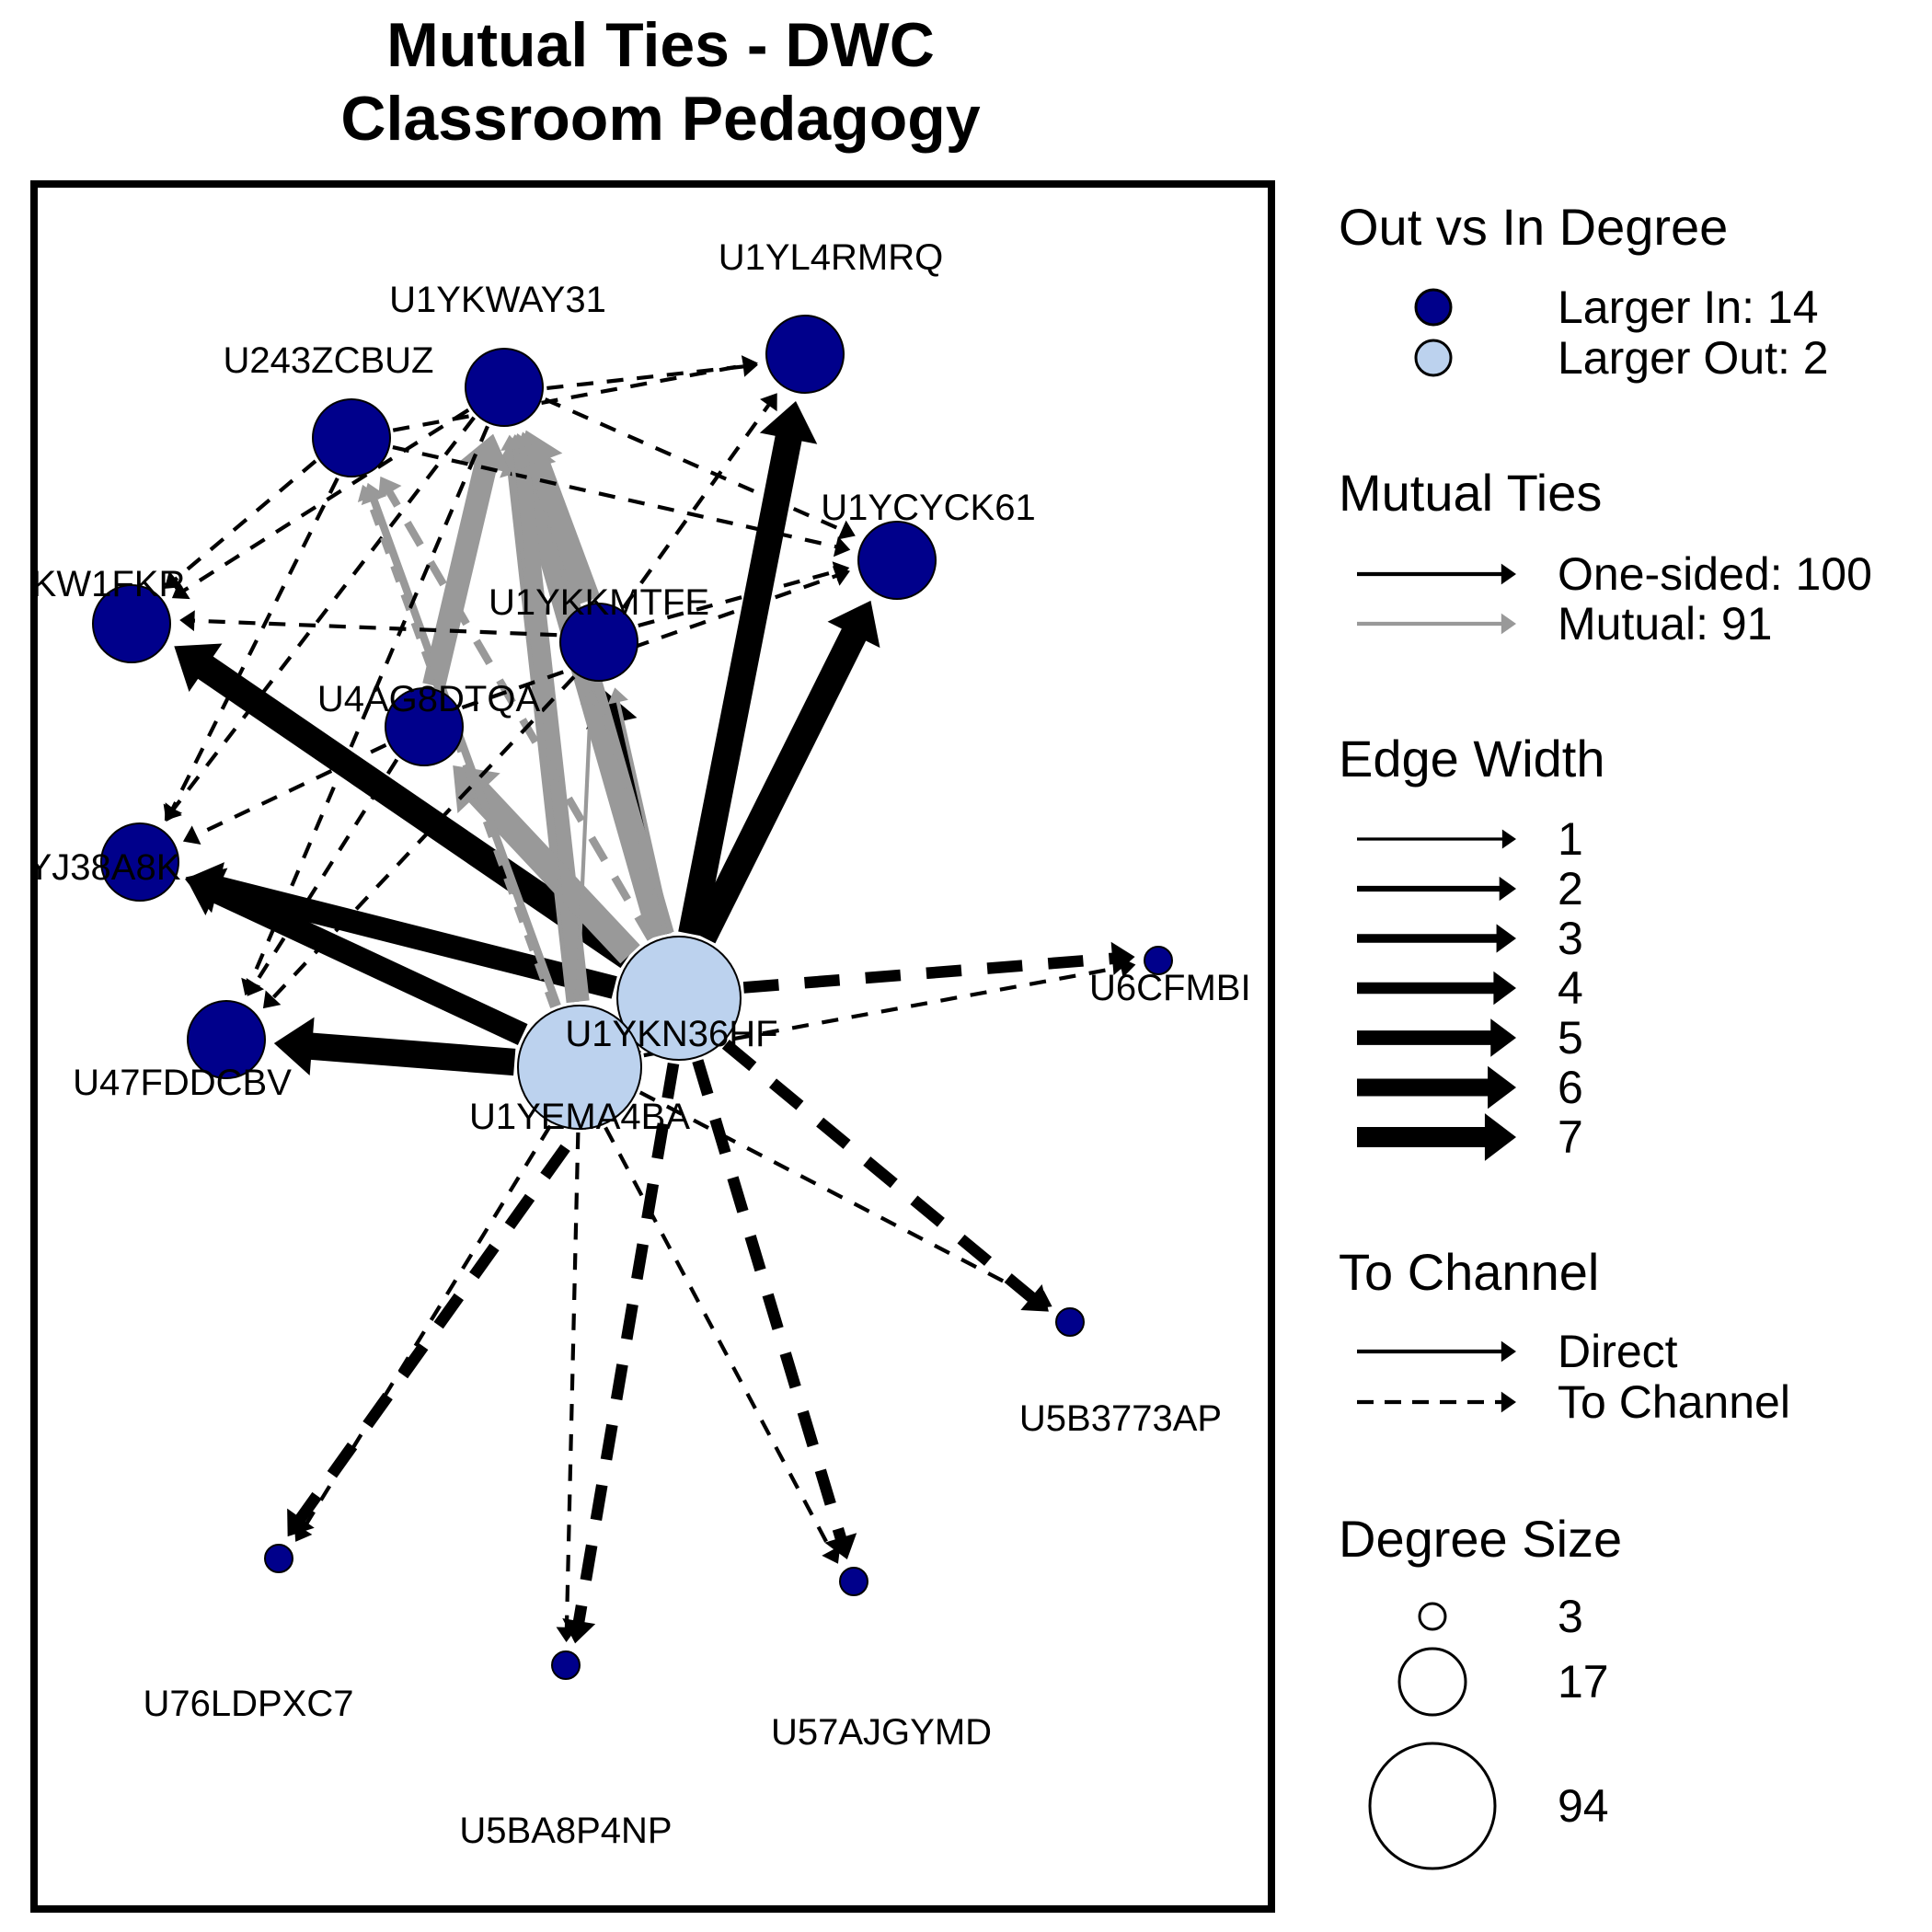 Image resolution: width=1932 pixels, height=1932 pixels. Describe the element at coordinates (1570, 1137) in the screenshot. I see `legend-width-label-7: 7` at that location.